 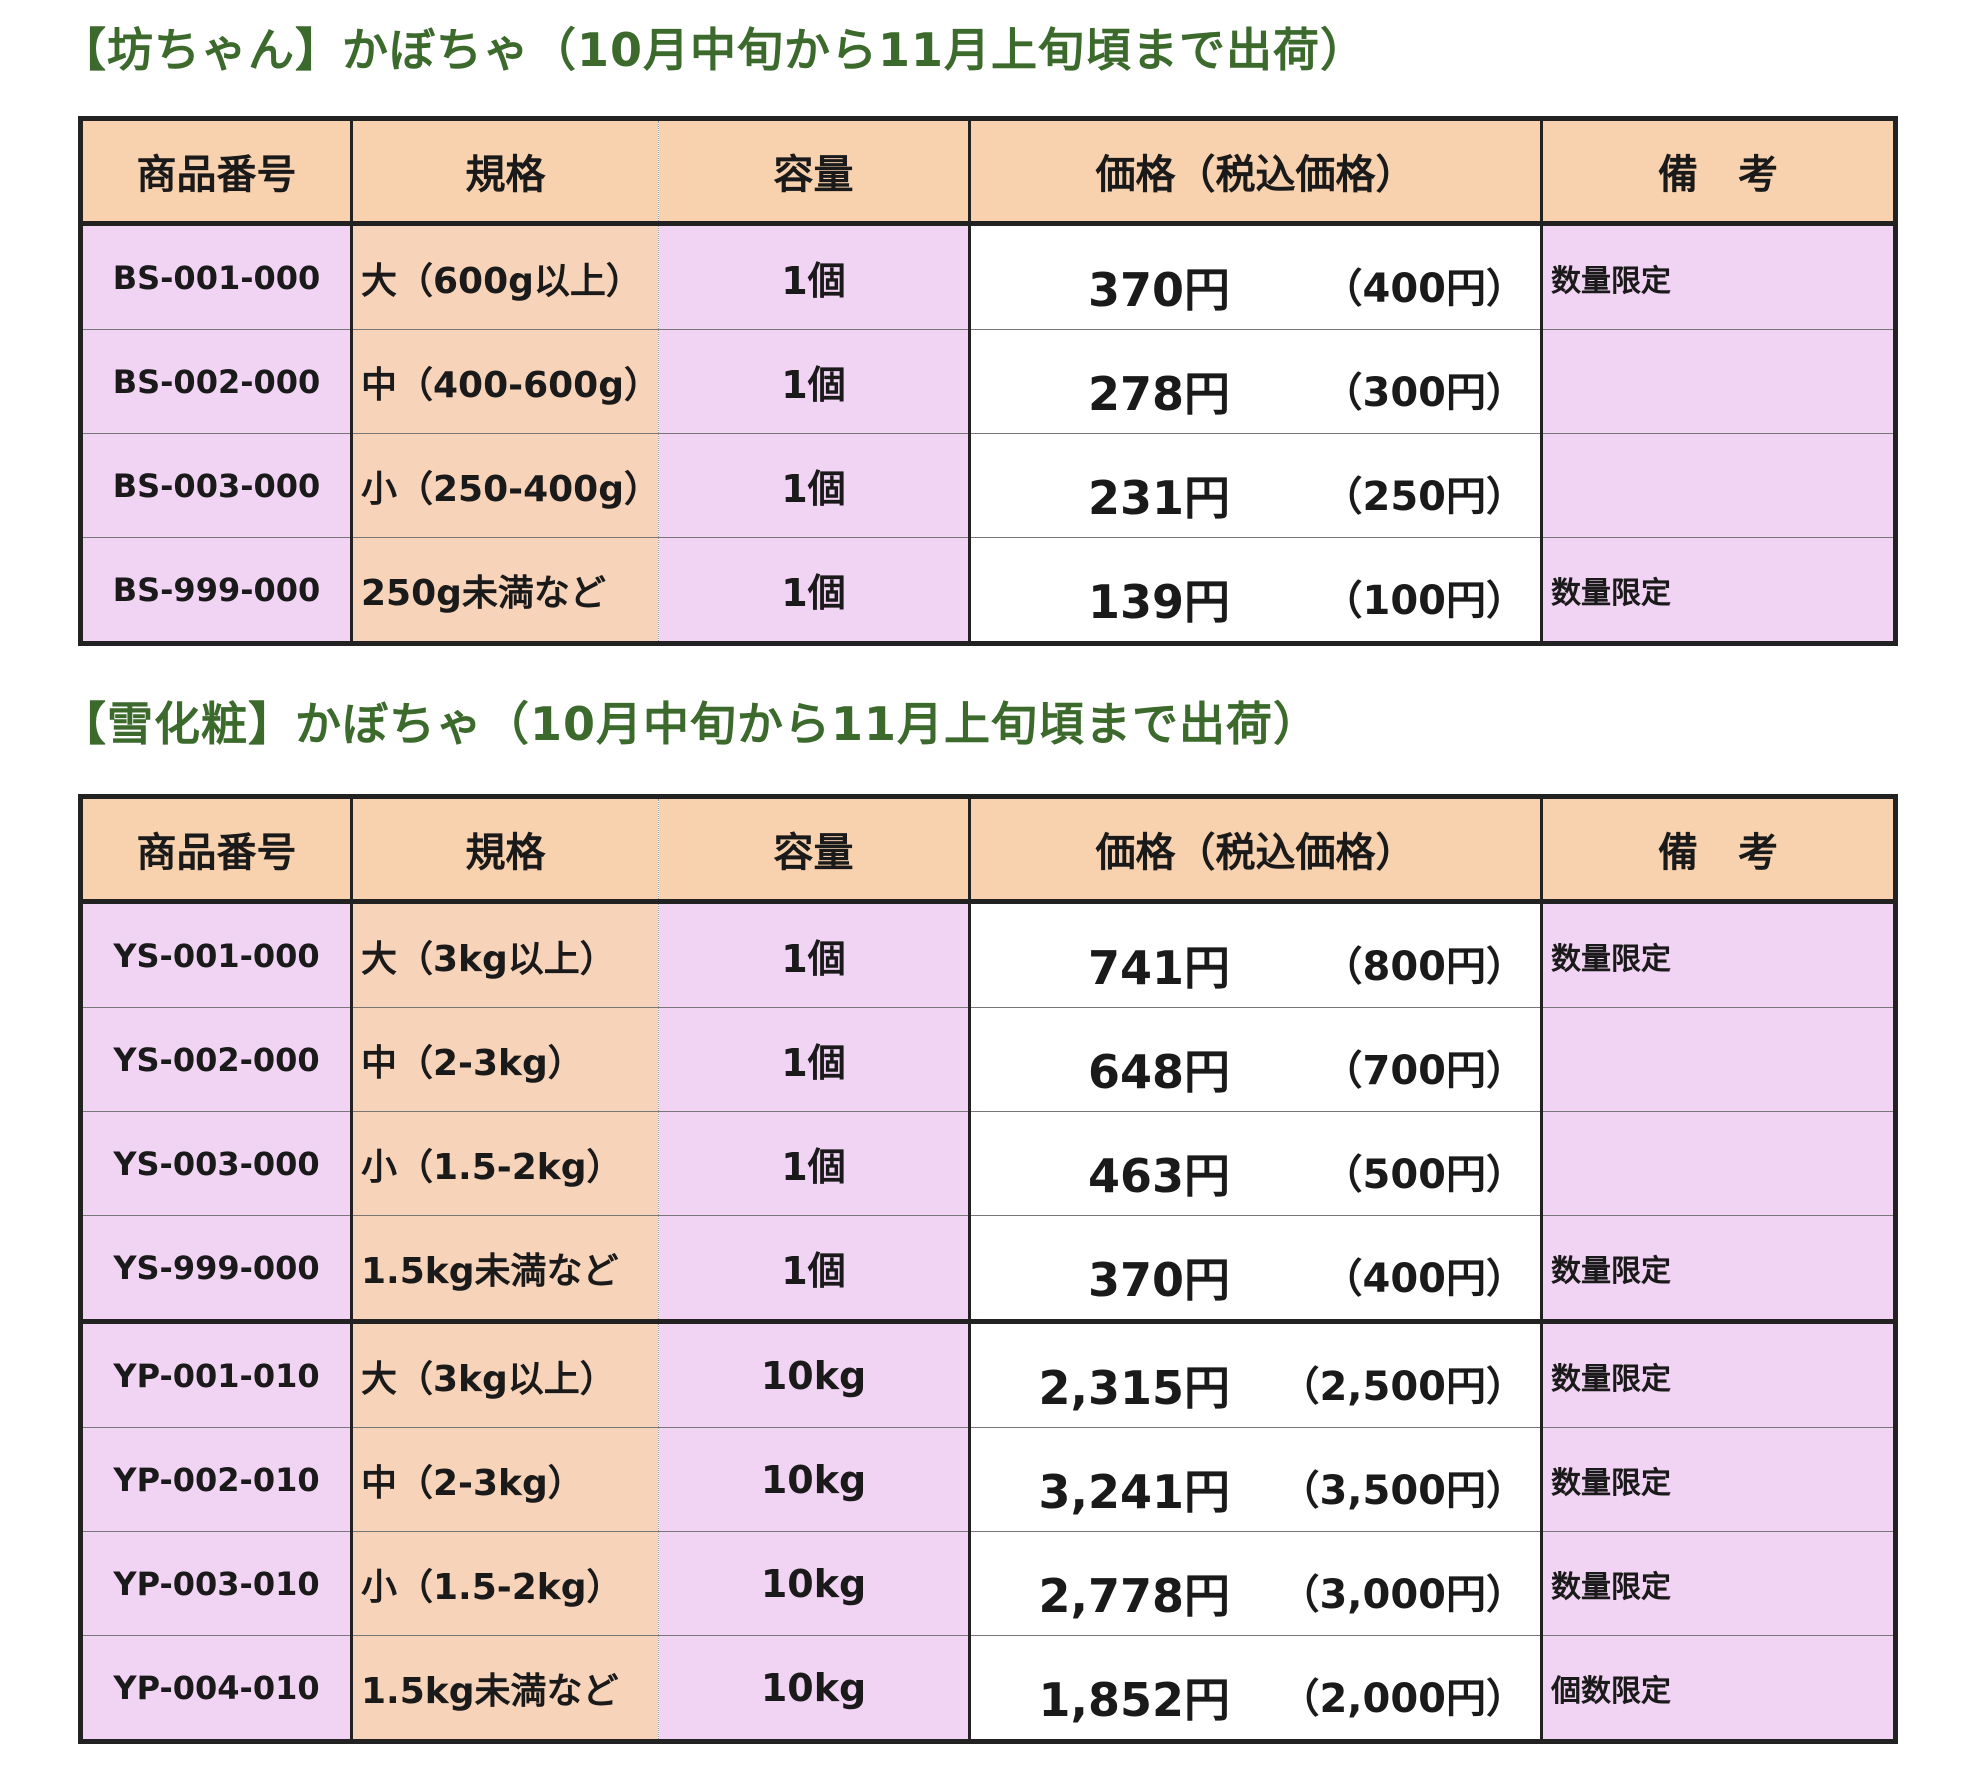 I want to click on header-price: 価格（税込価格）, so click(x=1255, y=850).